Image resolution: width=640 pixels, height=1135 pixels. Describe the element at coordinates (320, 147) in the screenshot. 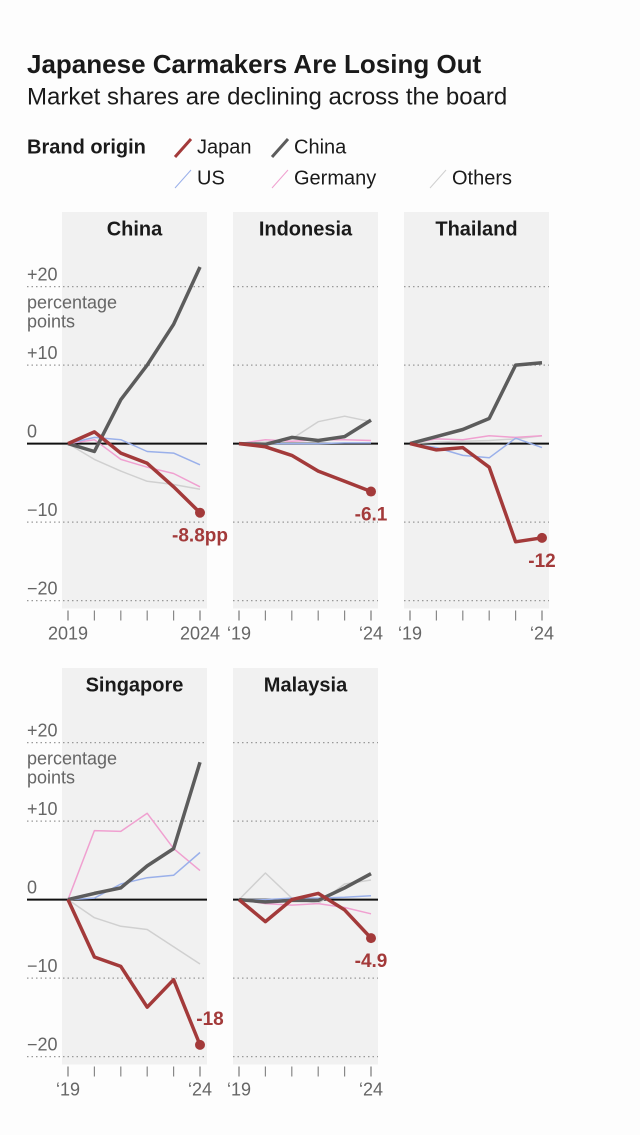

I see `legend-label: China` at that location.